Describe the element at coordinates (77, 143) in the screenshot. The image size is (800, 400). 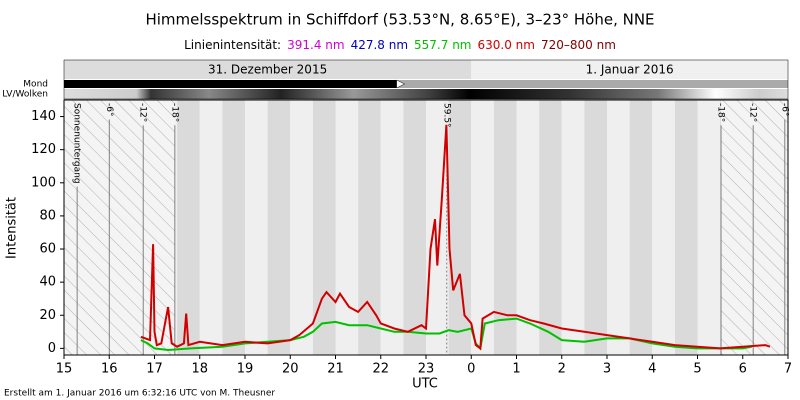
I see `annotation-label: Sonnenuntergang` at that location.